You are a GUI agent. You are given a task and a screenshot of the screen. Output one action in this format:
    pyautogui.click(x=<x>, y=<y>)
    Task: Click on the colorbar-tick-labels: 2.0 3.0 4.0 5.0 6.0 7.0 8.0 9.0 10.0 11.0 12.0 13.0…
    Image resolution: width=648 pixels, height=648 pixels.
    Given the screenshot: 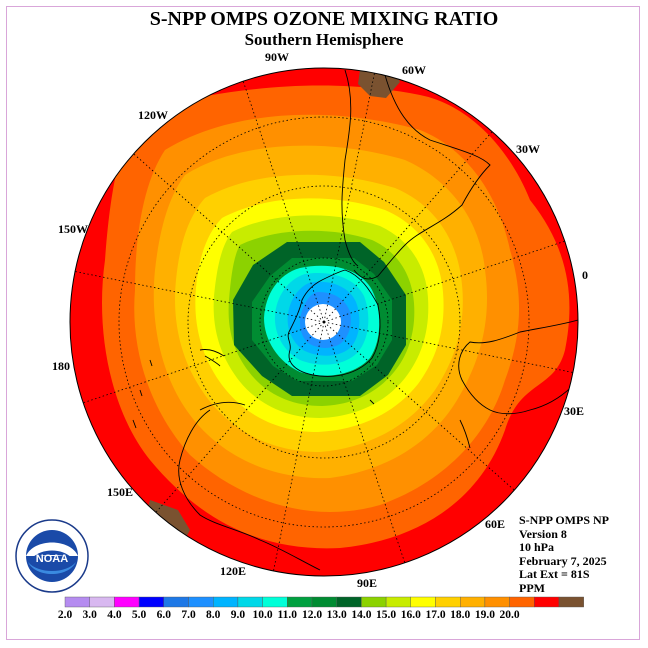 What is the action you would take?
    pyautogui.click(x=289, y=615)
    